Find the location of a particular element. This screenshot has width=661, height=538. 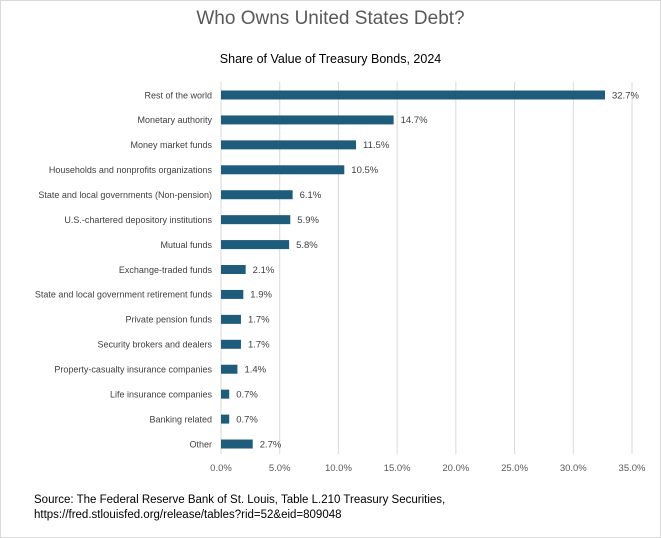

category-label: Mutual funds is located at coordinates (186, 245).